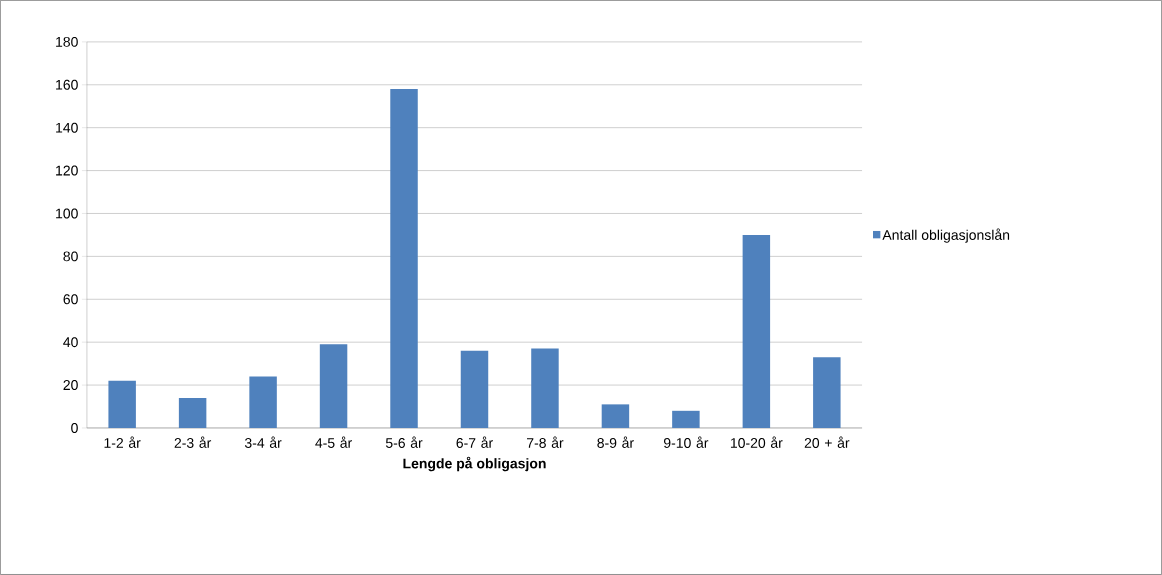 The width and height of the screenshot is (1162, 575). What do you see at coordinates (67, 41) in the screenshot?
I see `y-tick-label: 180` at bounding box center [67, 41].